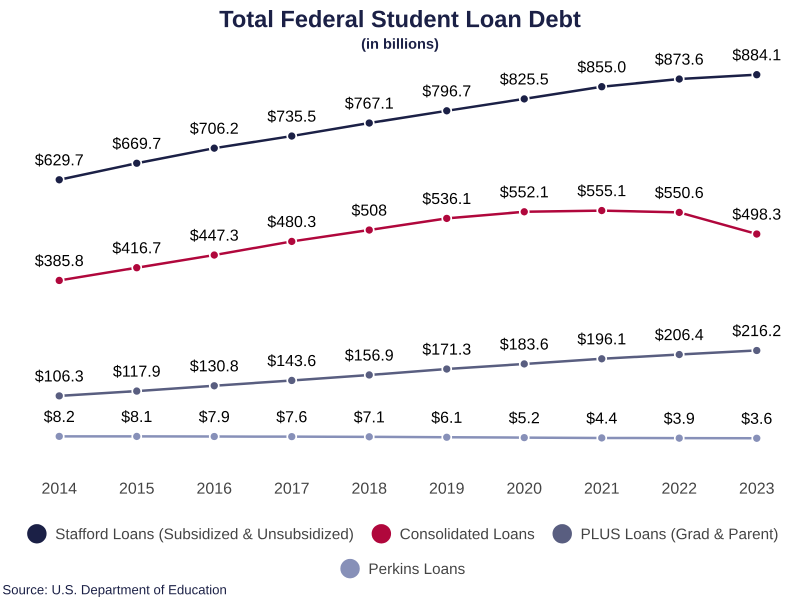 Image resolution: width=800 pixels, height=600 pixels. What do you see at coordinates (524, 192) in the screenshot?
I see `data-label: $552.1` at bounding box center [524, 192].